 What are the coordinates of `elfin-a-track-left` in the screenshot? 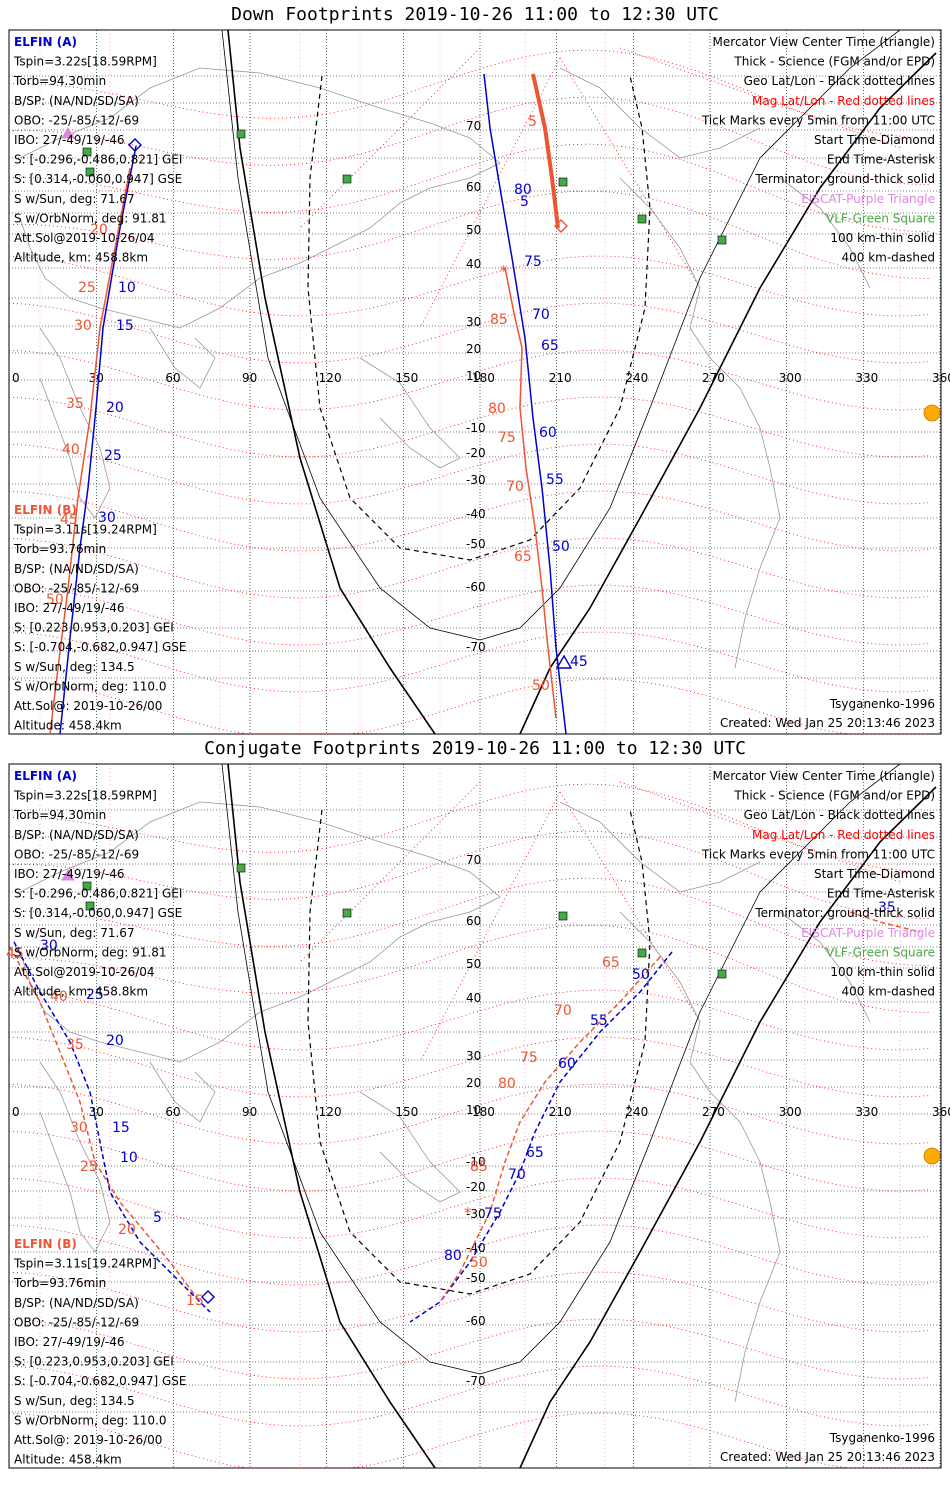 It's located at (98, 440).